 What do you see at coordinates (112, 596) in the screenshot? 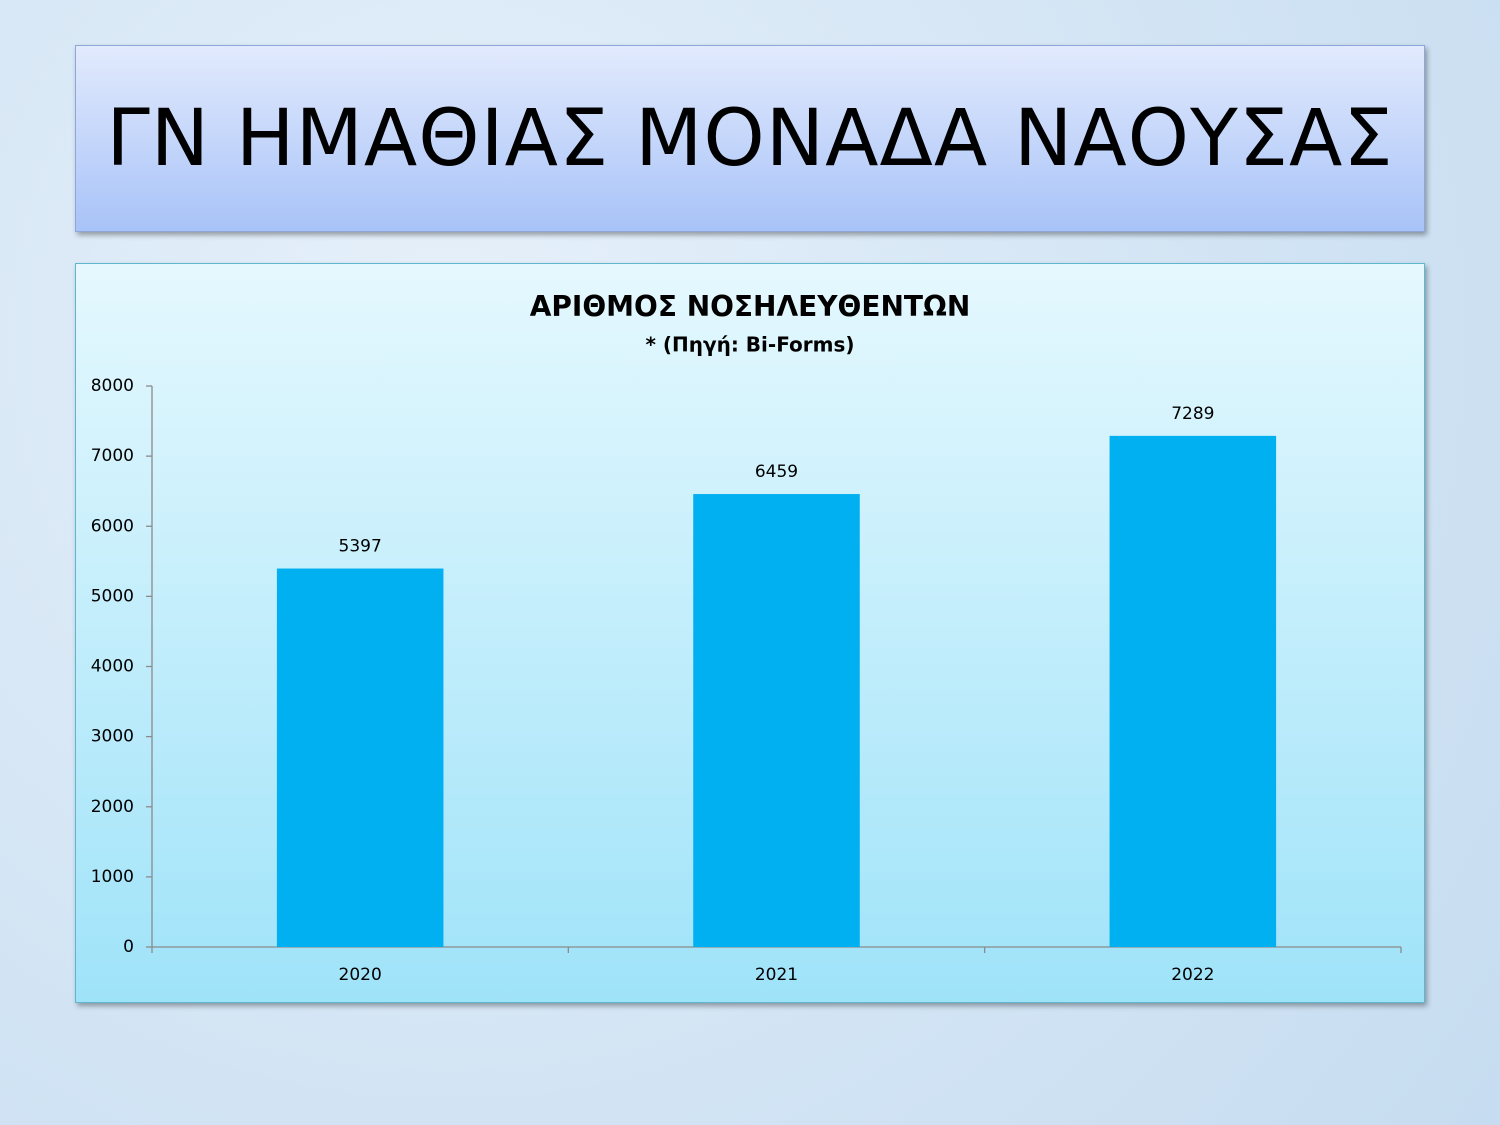
I see `y-tick-label: 5000` at bounding box center [112, 596].